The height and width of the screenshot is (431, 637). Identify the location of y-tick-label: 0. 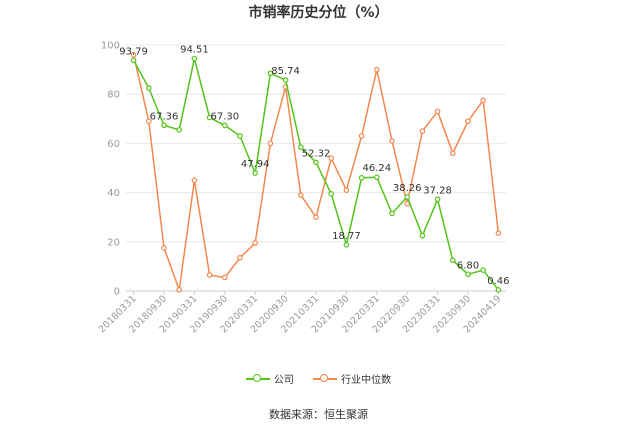
(117, 292).